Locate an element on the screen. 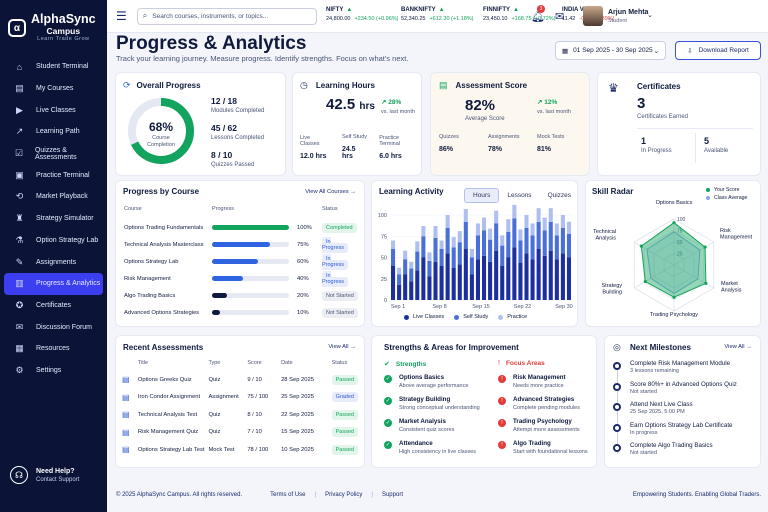  tab-hours: Hours is located at coordinates (482, 195).